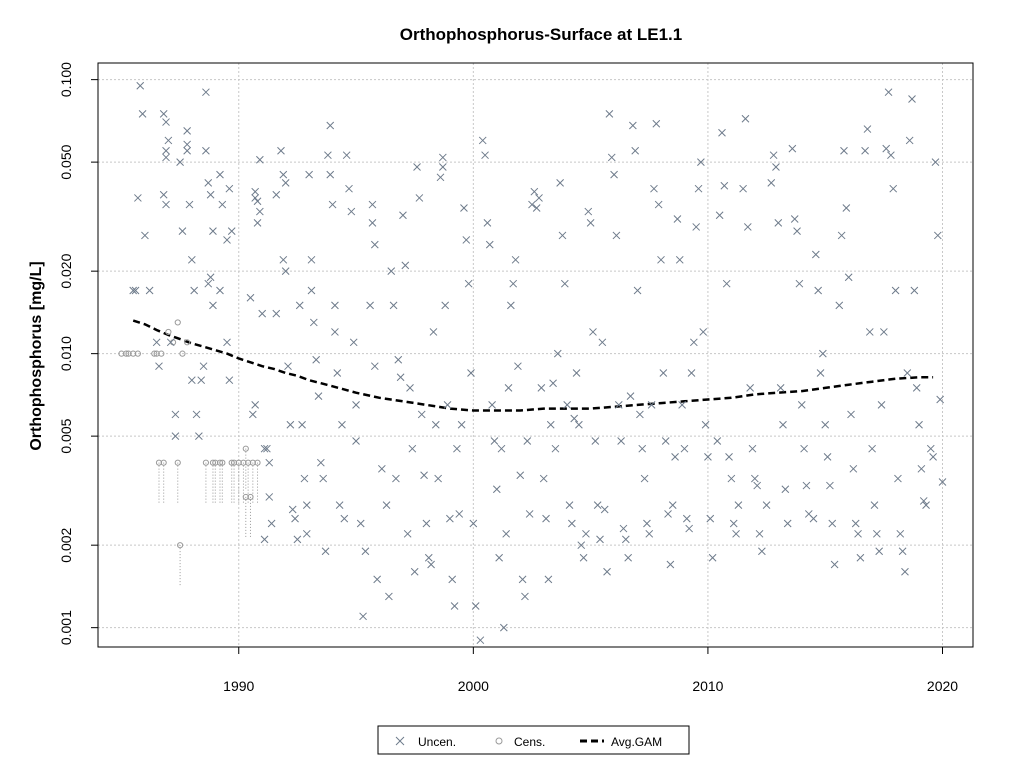  I want to click on censored-series, so click(189, 452).